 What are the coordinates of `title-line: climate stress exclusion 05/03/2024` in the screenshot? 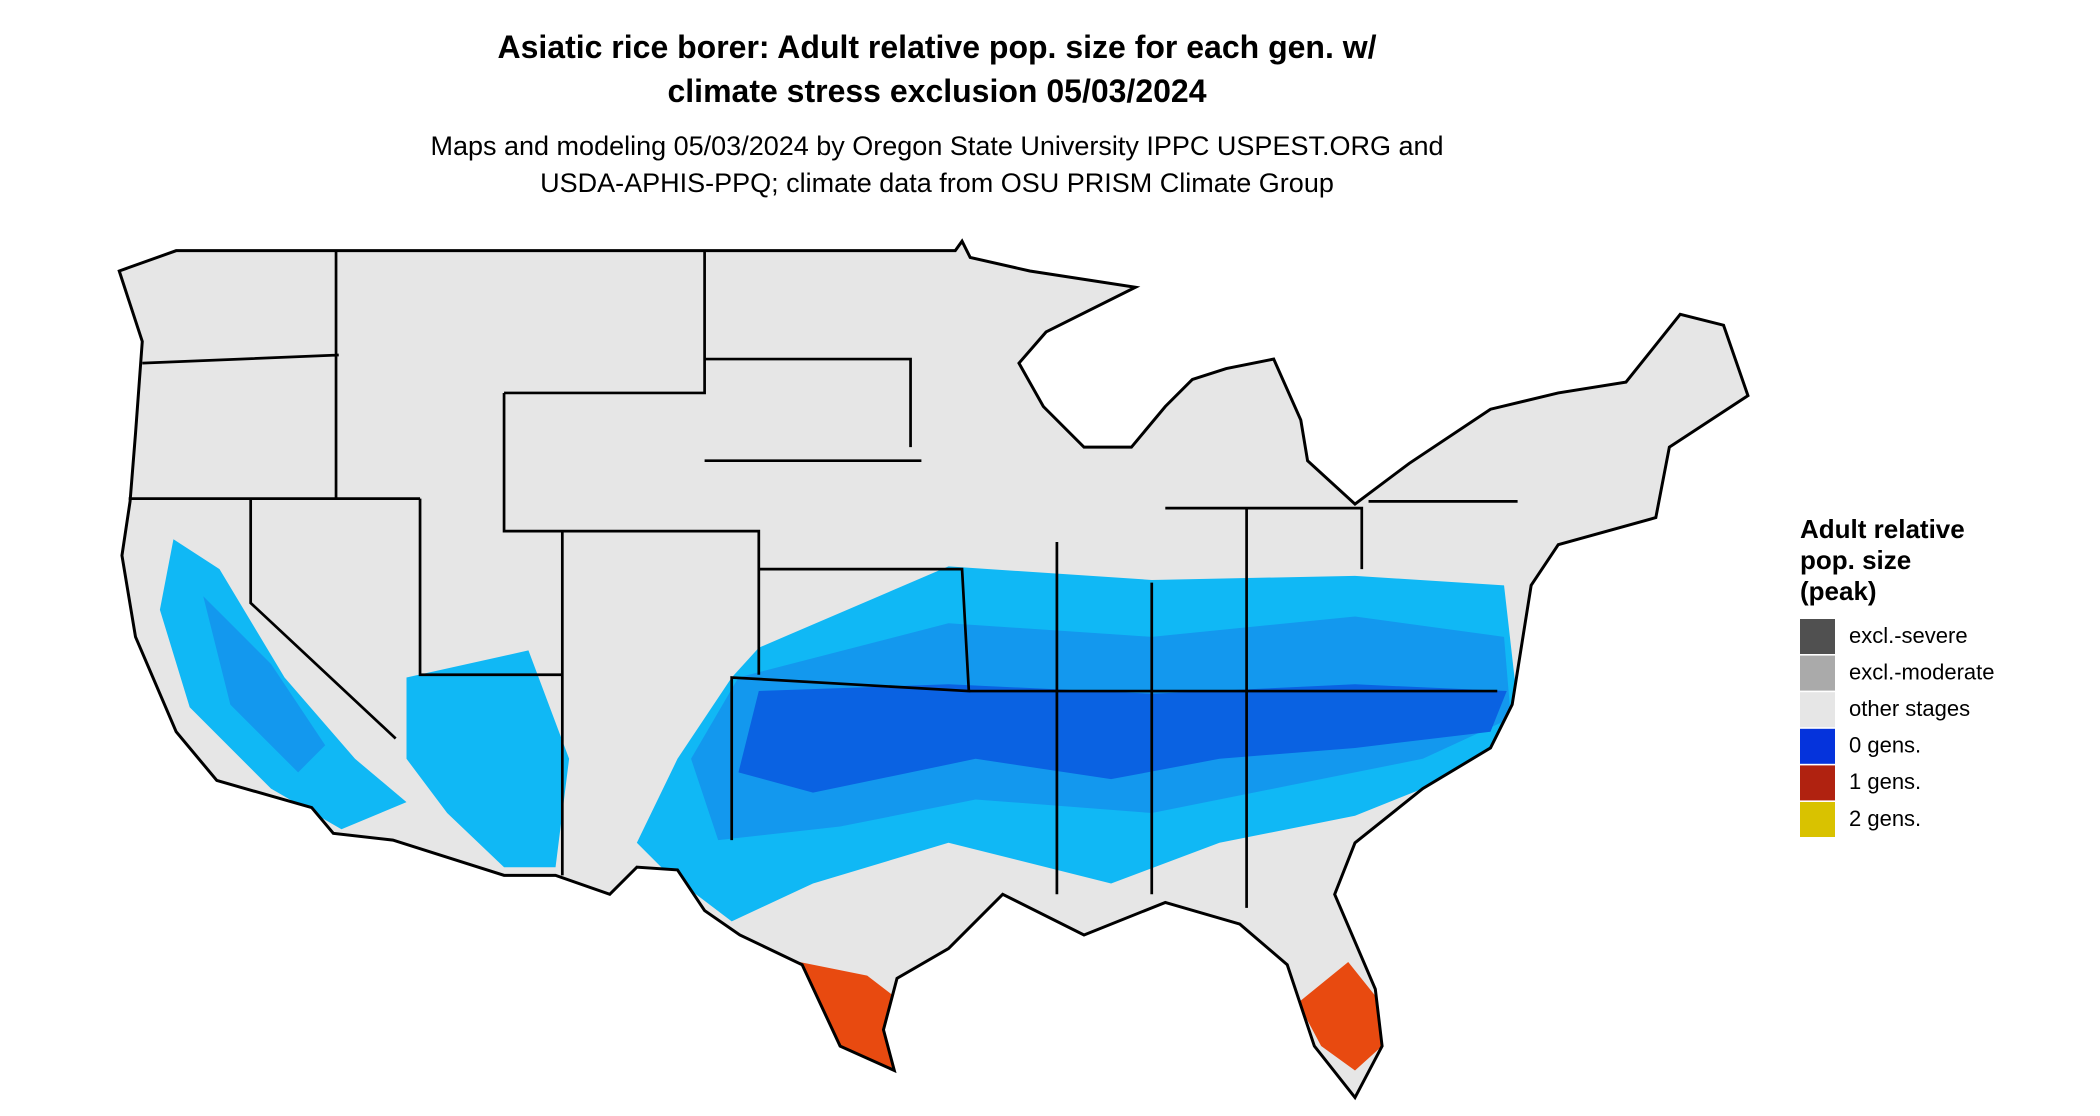 It's located at (936, 91).